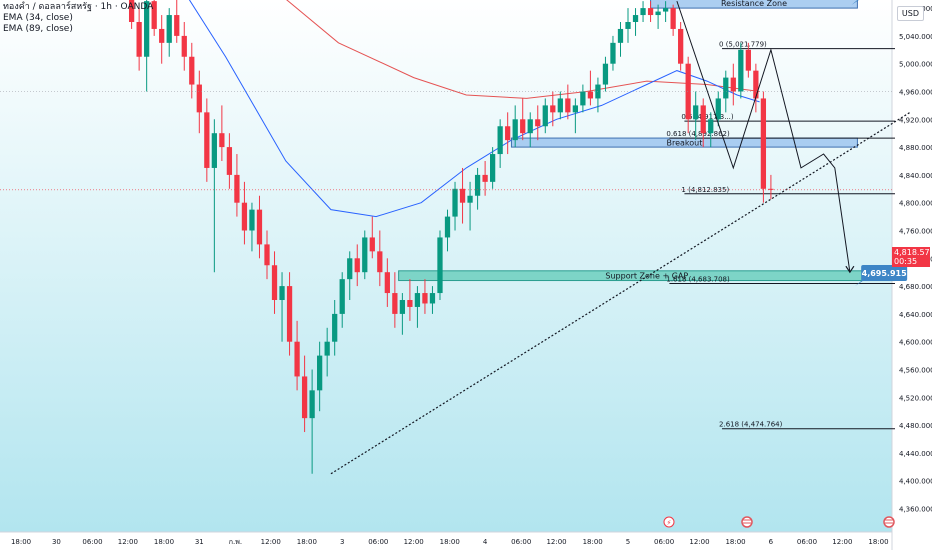 This screenshot has width=932, height=550. I want to click on breakout-zone-label: Breakout, so click(684, 143).